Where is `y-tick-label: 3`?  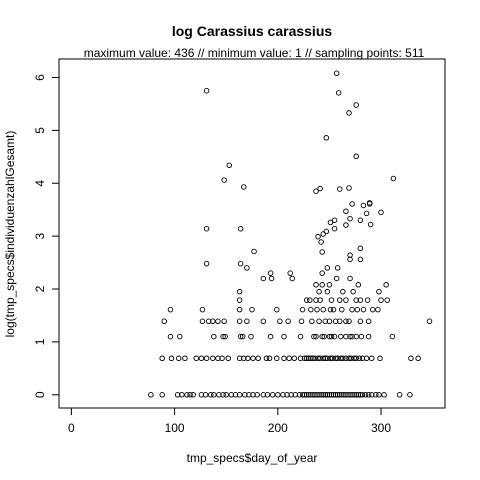
y-tick-label: 3 is located at coordinates (40, 235).